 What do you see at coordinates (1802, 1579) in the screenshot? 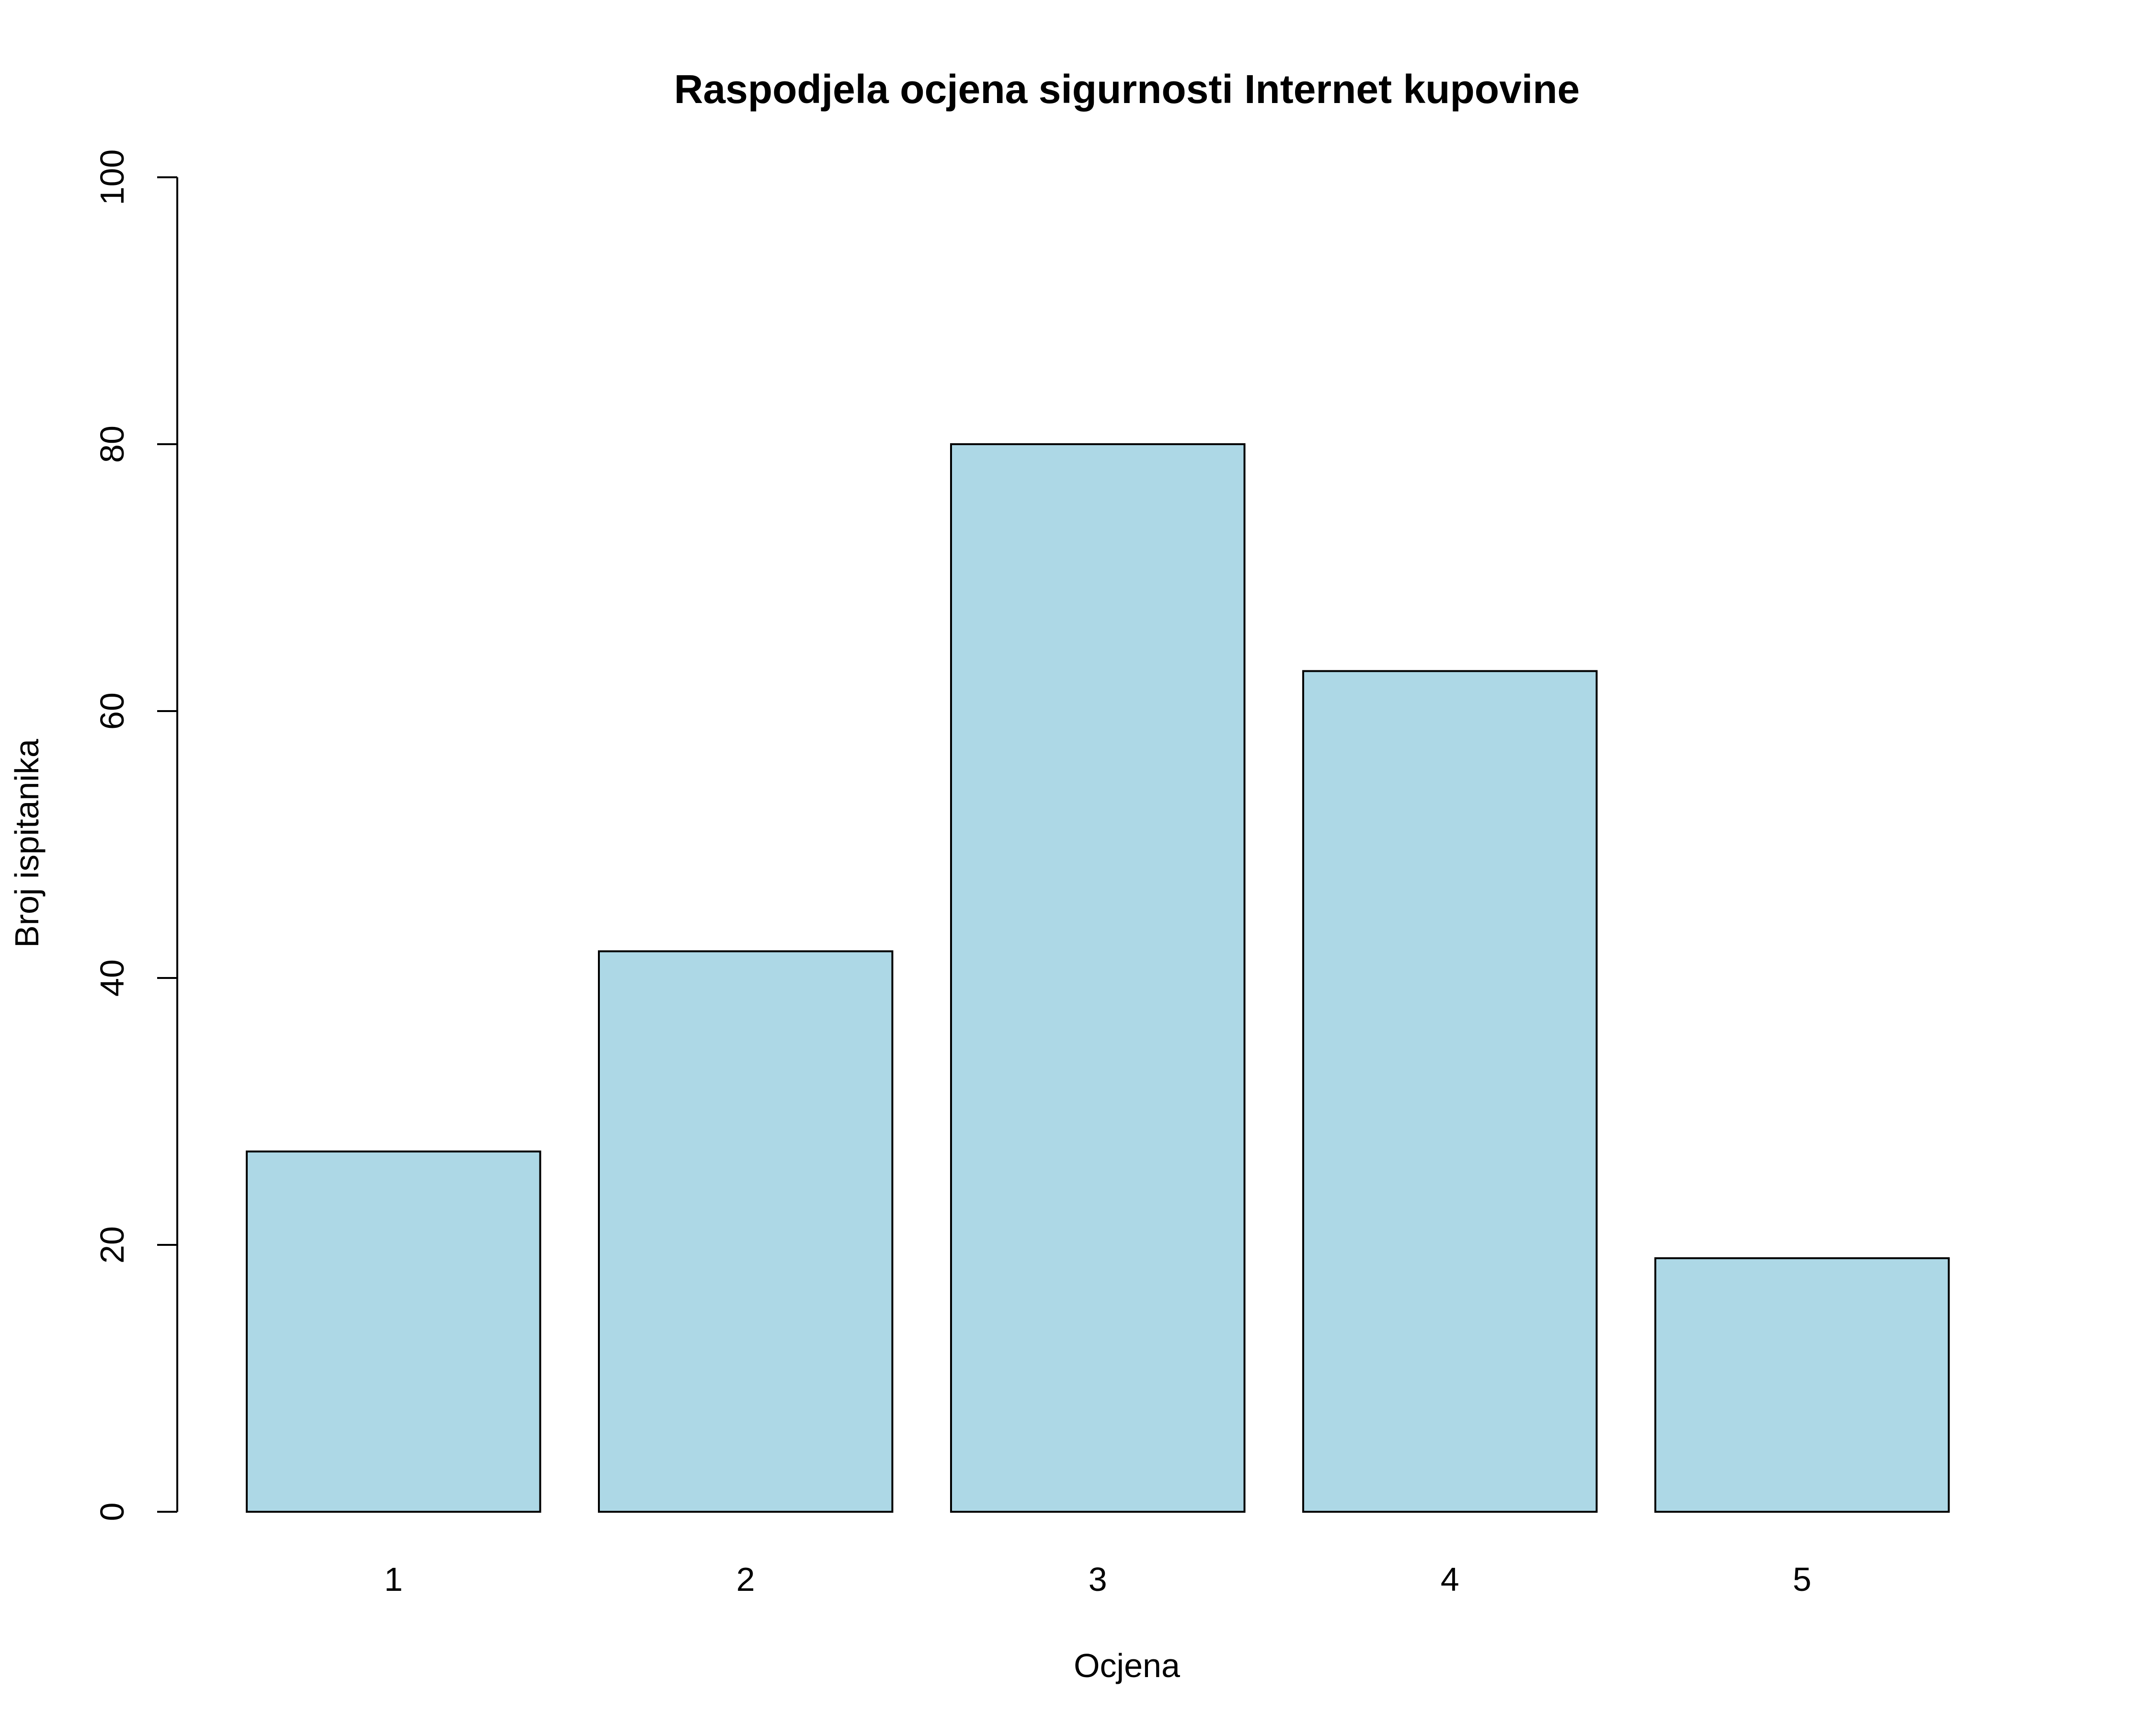
I see `x-tick-label-5: 5` at bounding box center [1802, 1579].